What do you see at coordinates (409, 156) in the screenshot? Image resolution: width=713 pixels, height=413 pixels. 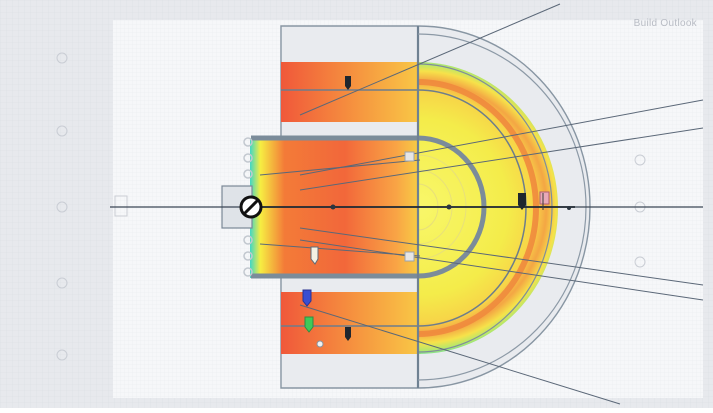 I see `small-square-top` at bounding box center [409, 156].